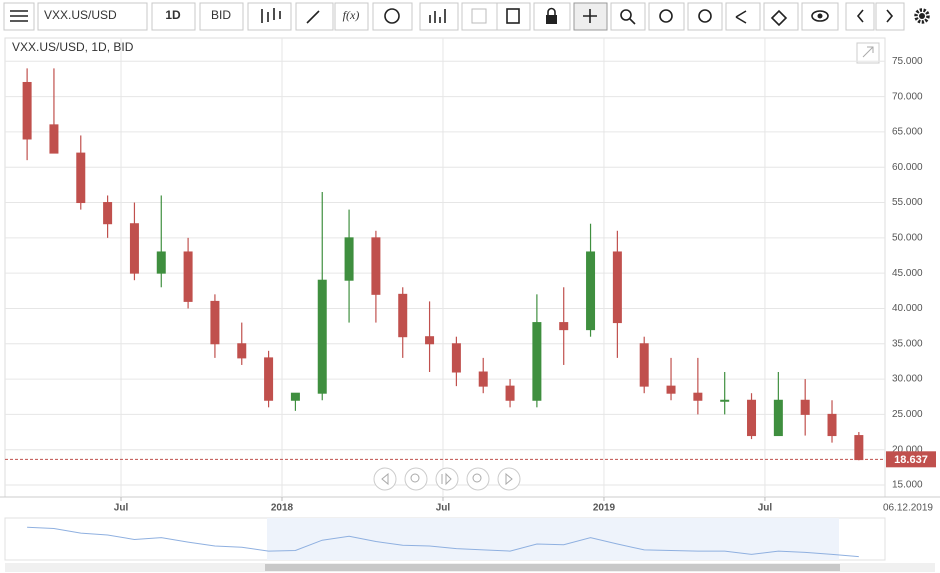 The width and height of the screenshot is (940, 573). I want to click on navigator-series, so click(443, 542).